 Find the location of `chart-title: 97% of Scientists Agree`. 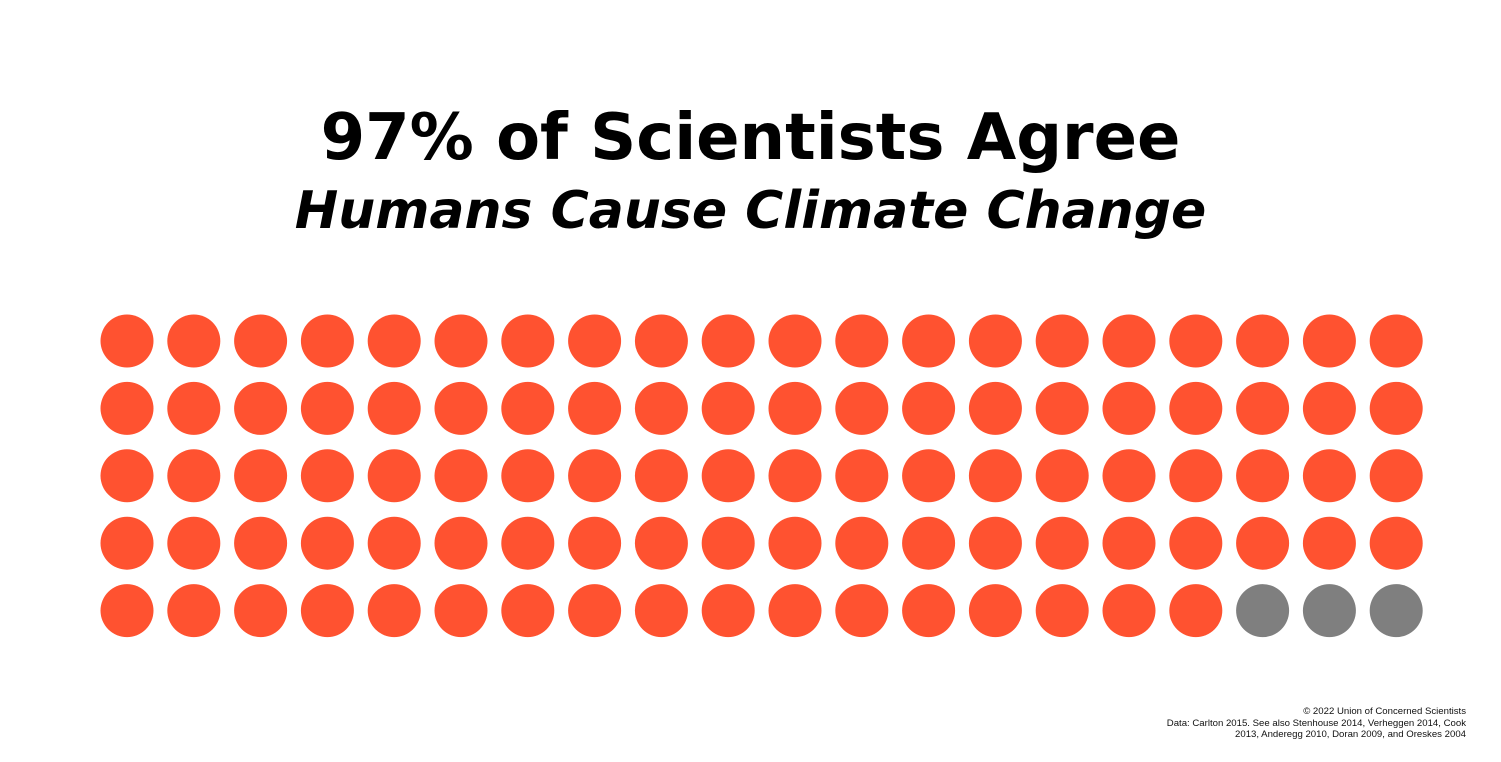

chart-title: 97% of Scientists Agree is located at coordinates (750, 138).